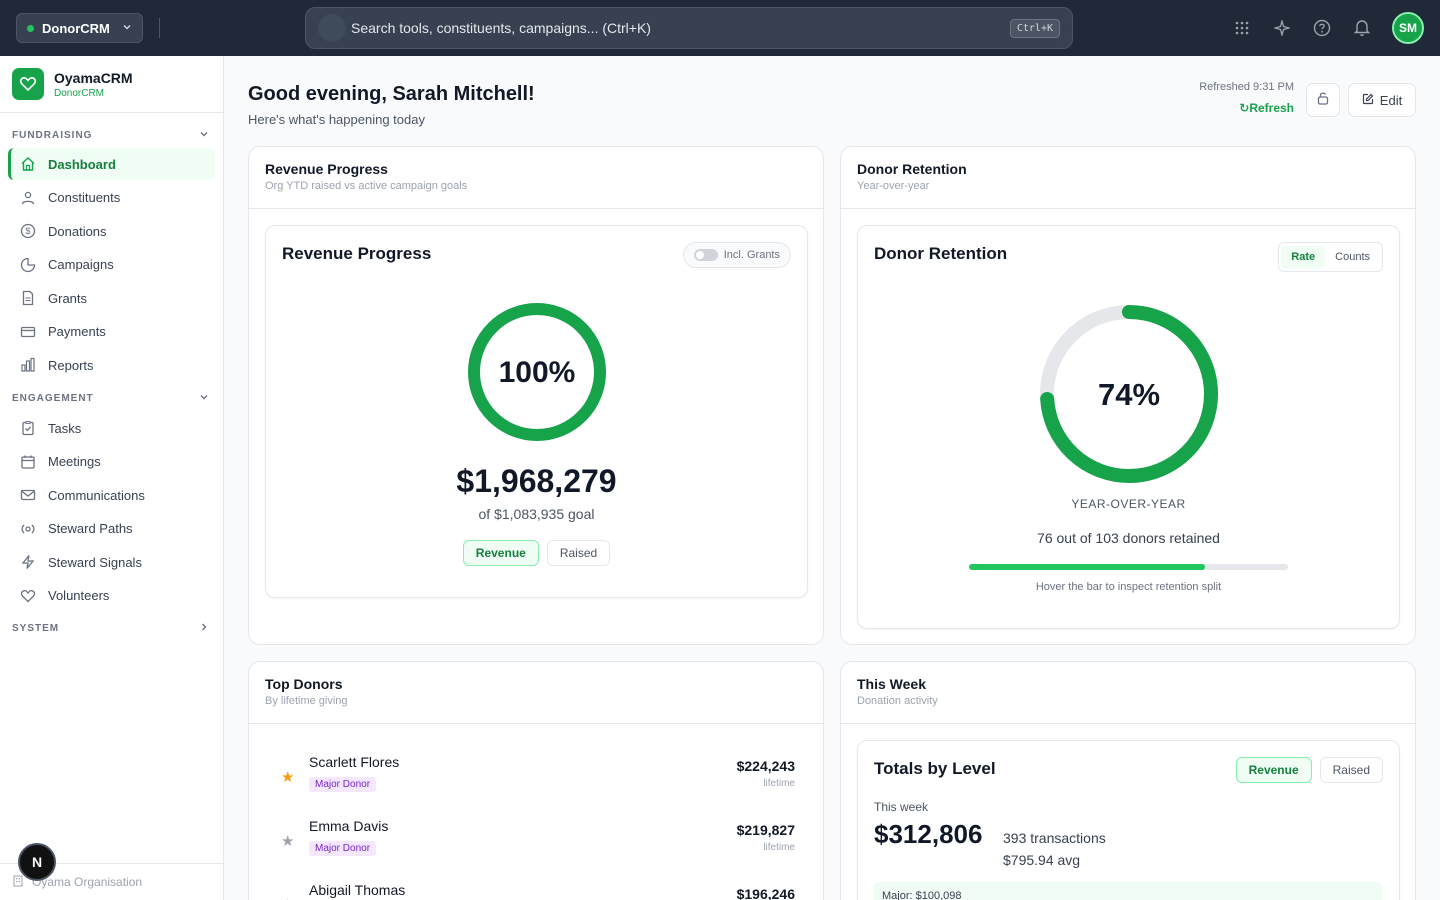  Describe the element at coordinates (941, 253) in the screenshot. I see `widget-title: Donor Retention` at that location.